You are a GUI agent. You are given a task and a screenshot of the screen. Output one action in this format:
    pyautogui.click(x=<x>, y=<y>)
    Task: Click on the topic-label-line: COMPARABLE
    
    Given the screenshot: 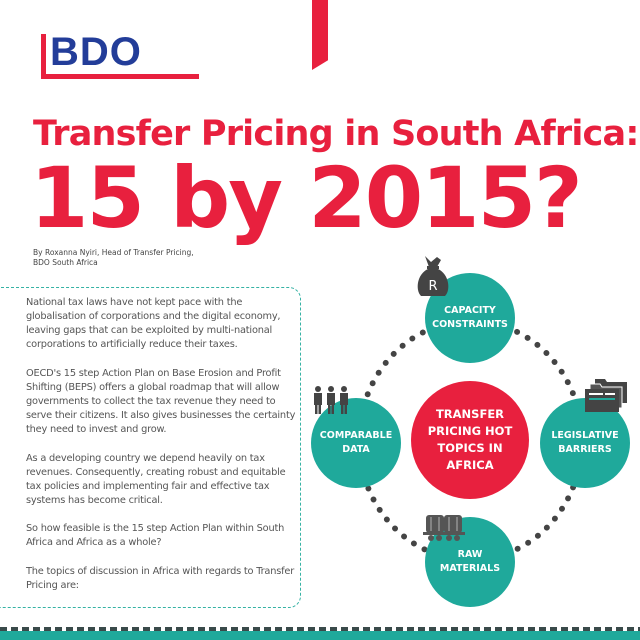 What is the action you would take?
    pyautogui.click(x=356, y=435)
    